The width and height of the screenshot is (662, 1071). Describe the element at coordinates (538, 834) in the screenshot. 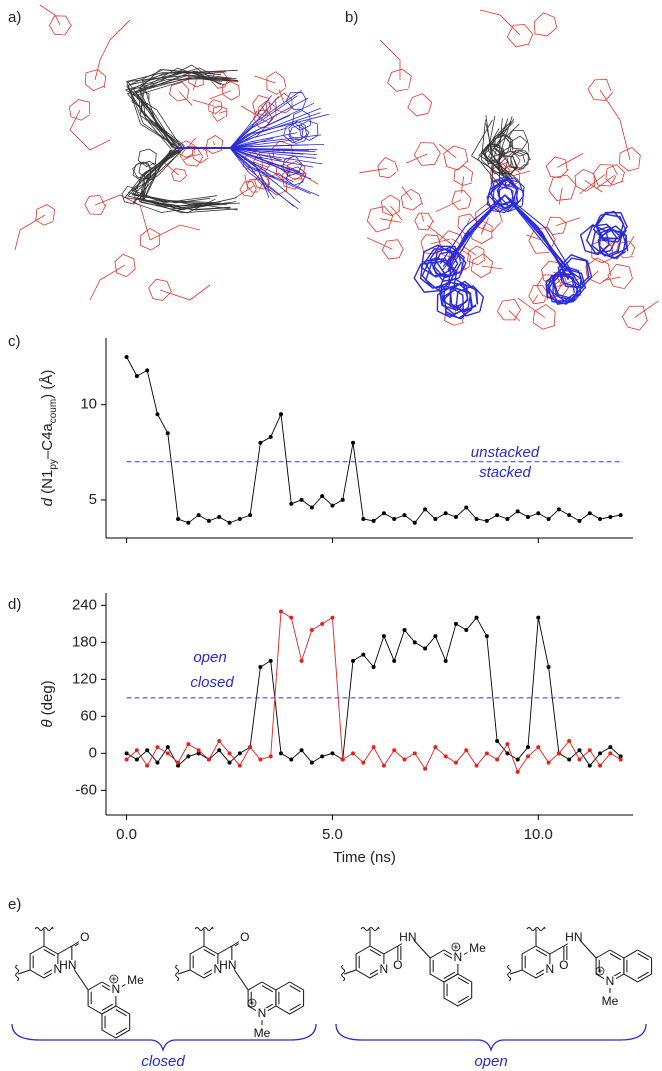

I see `x-tick-label: 10.0` at that location.